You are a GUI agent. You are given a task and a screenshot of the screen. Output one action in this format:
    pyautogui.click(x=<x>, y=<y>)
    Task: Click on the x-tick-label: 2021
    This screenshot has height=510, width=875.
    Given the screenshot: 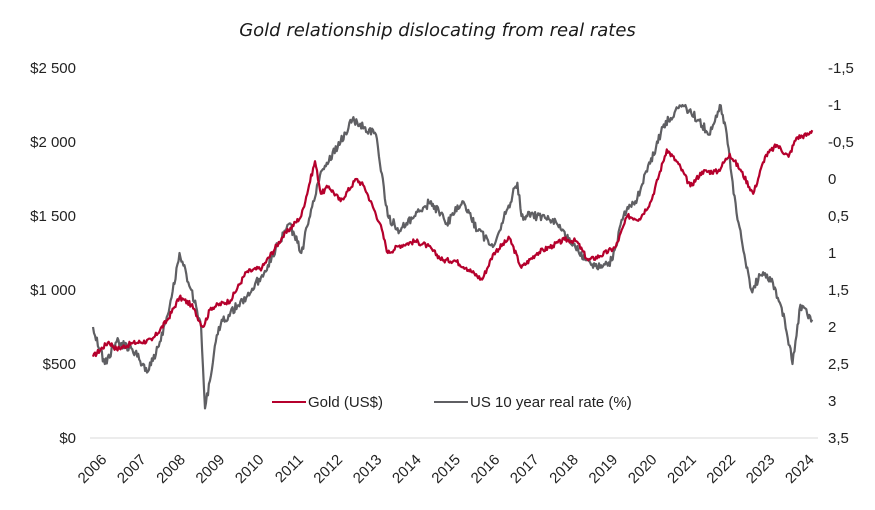 What is the action you would take?
    pyautogui.click(x=682, y=469)
    